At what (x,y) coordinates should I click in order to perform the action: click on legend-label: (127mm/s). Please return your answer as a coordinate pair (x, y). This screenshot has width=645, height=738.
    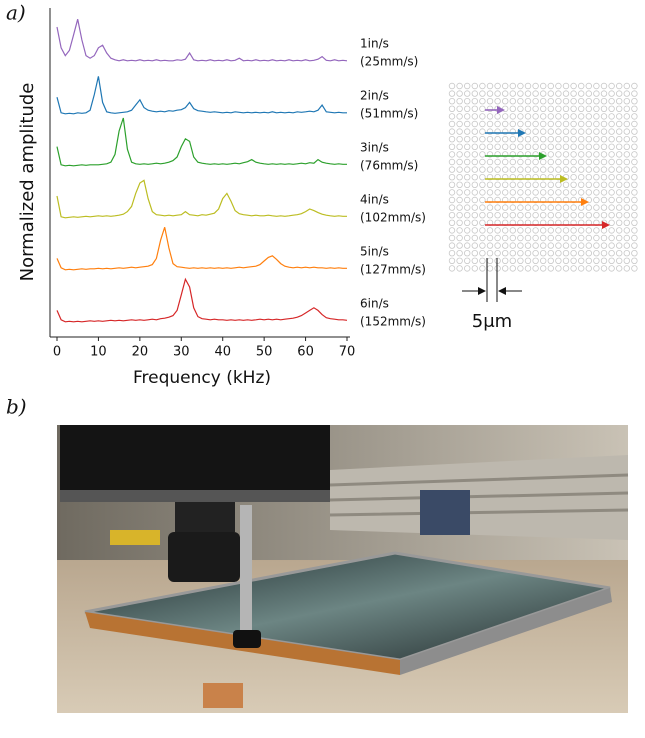
    Looking at the image, I should click on (393, 270).